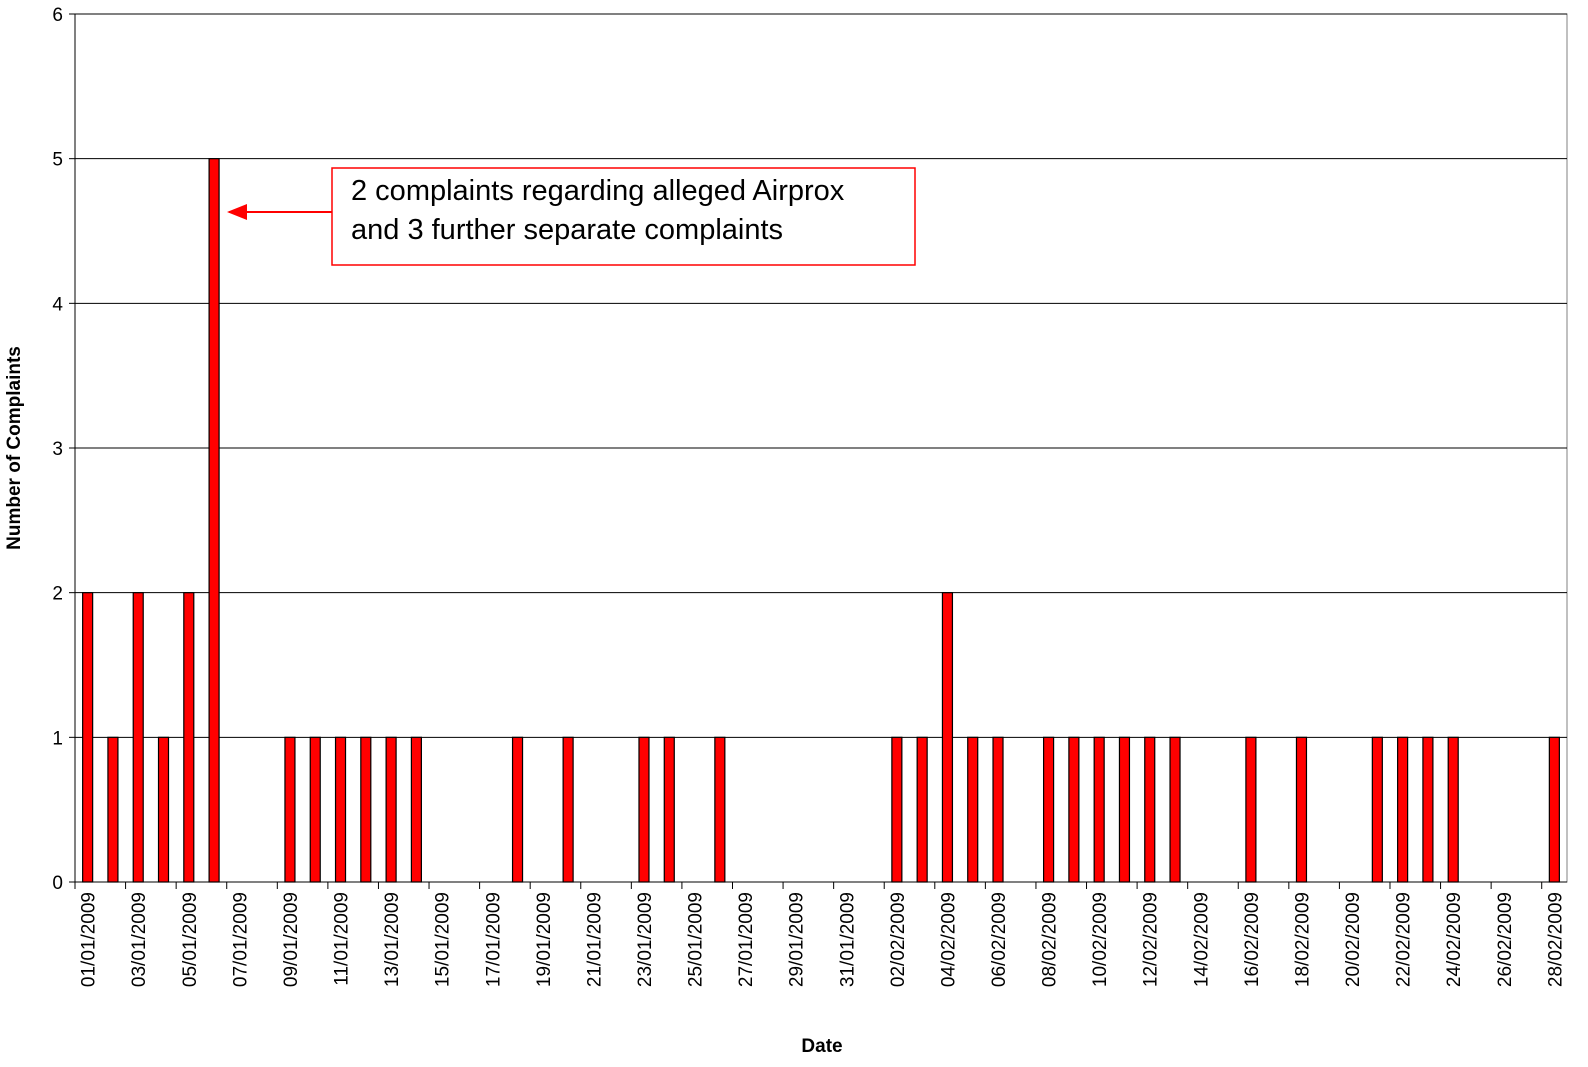 The image size is (1588, 1067). Describe the element at coordinates (291, 939) in the screenshot. I see `x-tick-label: 09/01/2009` at that location.